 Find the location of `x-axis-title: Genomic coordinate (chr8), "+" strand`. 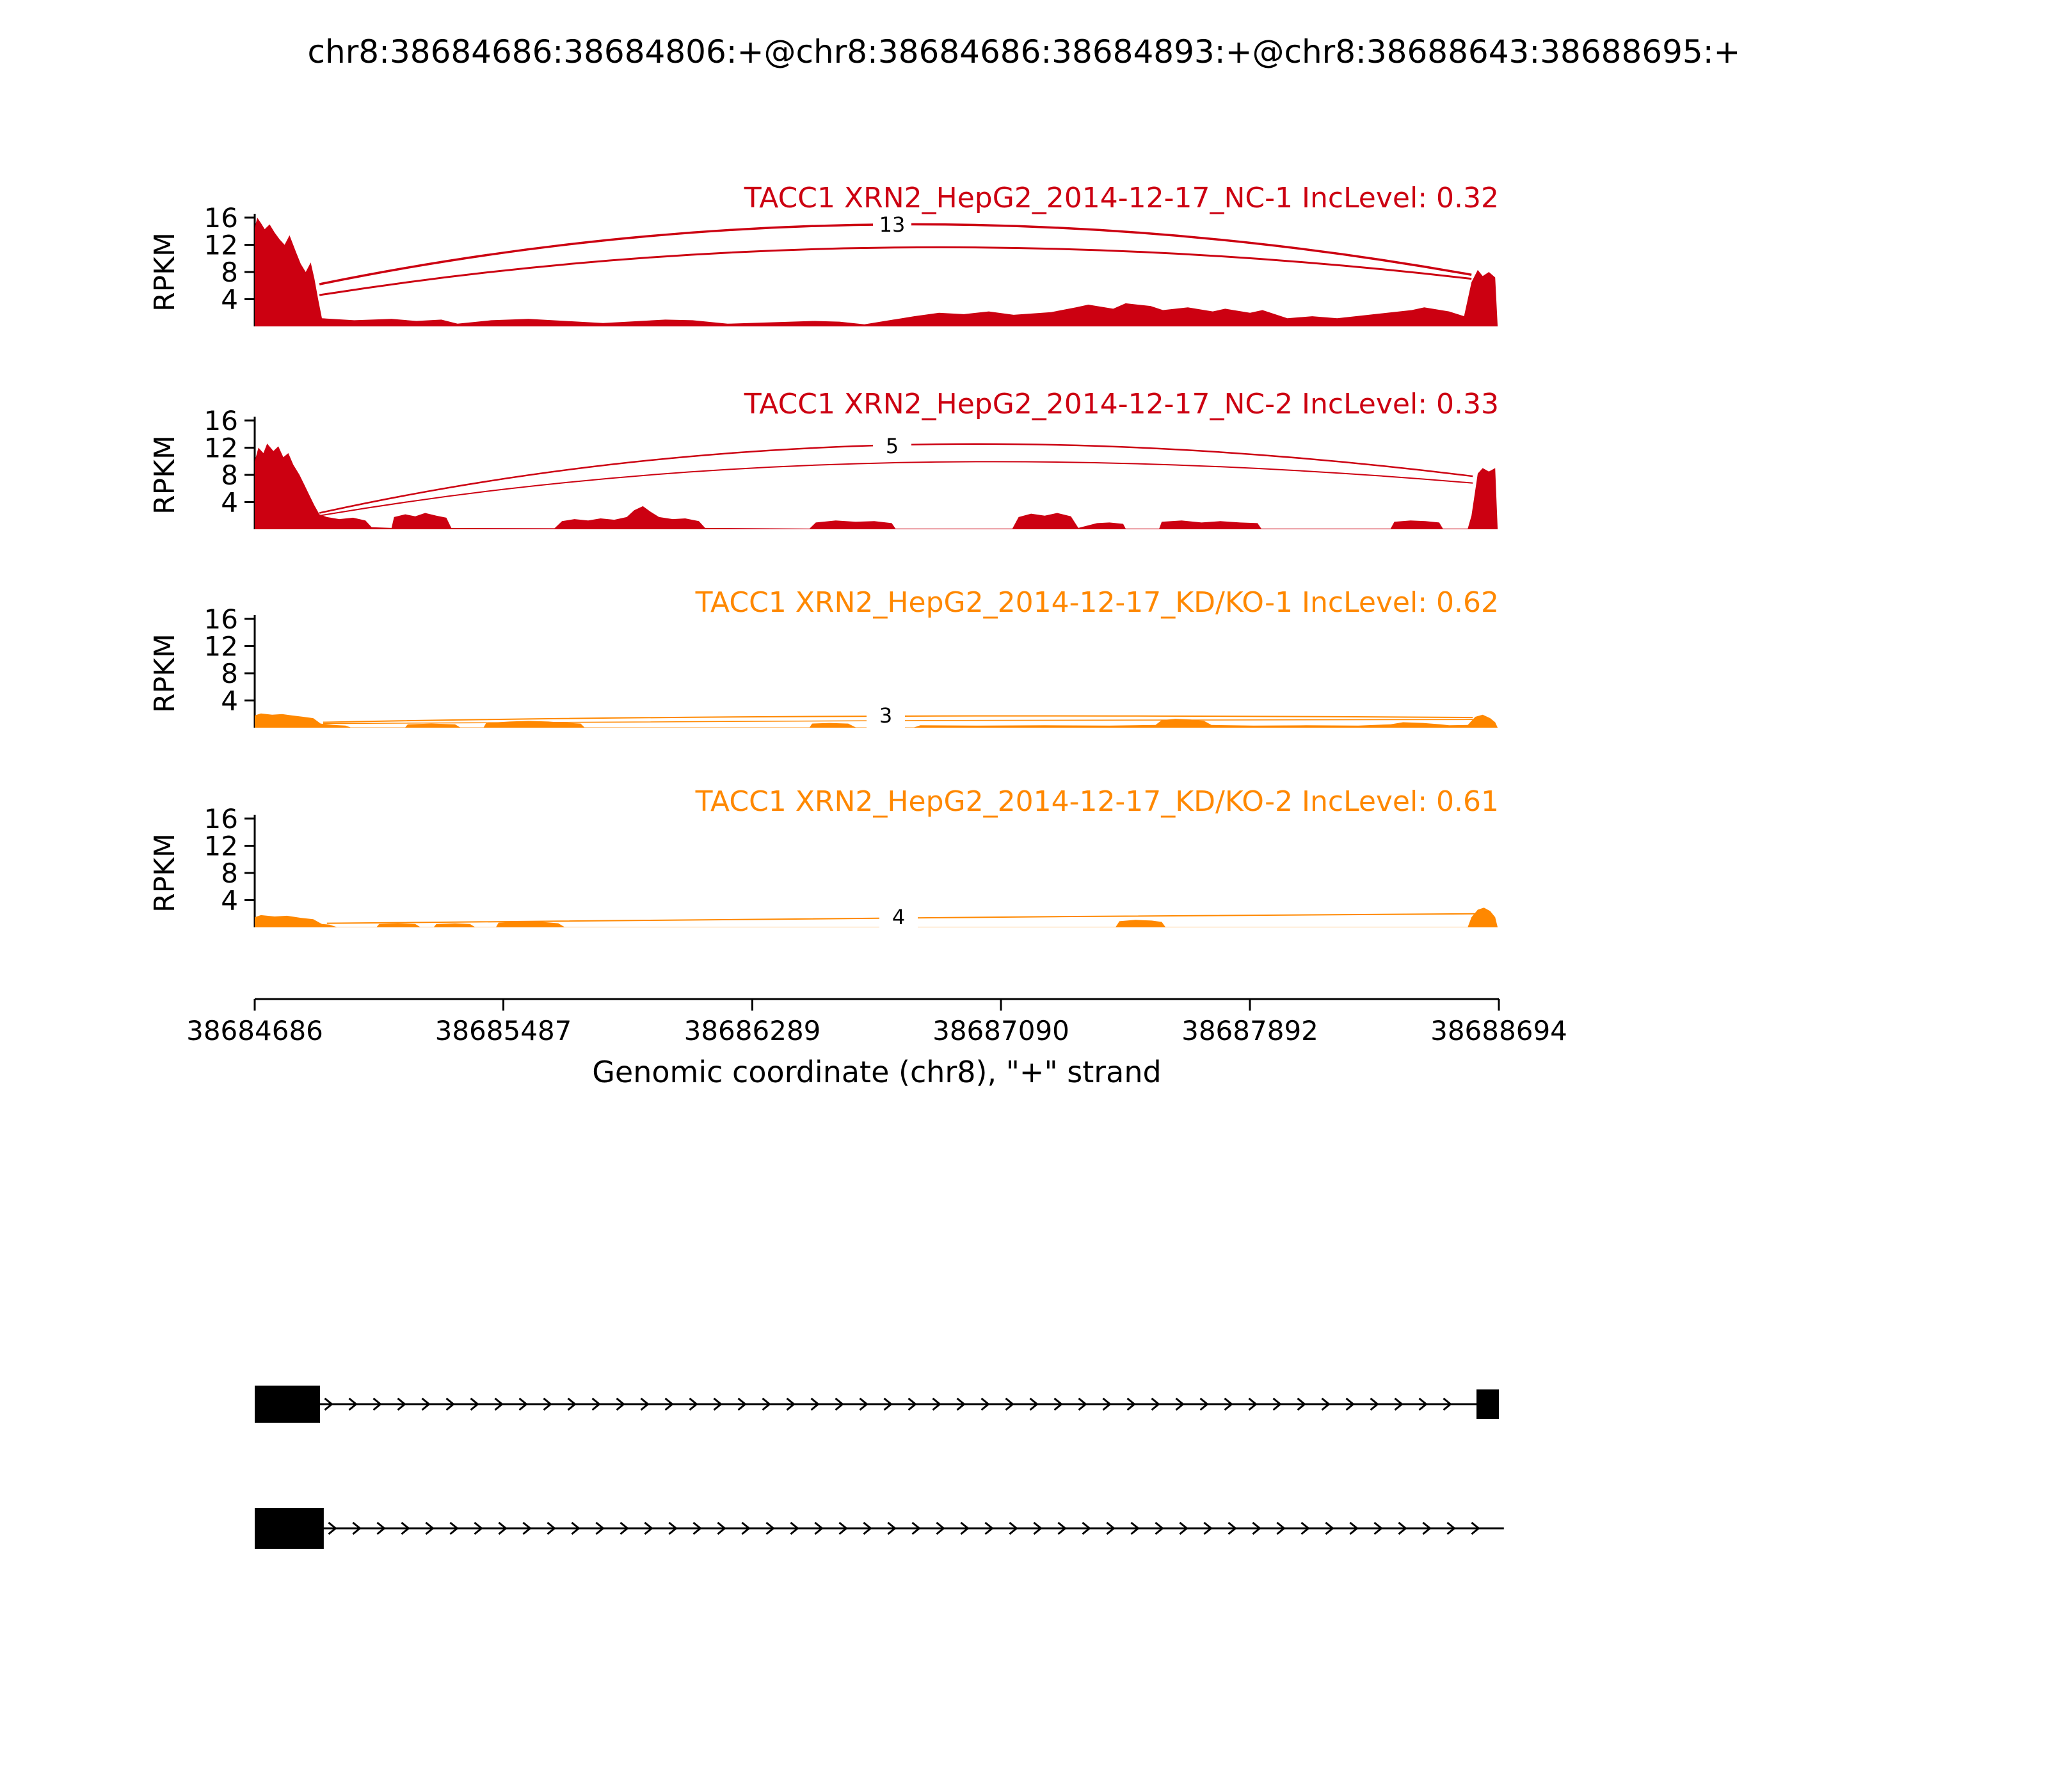

x-axis-title: Genomic coordinate (chr8), "+" strand is located at coordinates (877, 1072).